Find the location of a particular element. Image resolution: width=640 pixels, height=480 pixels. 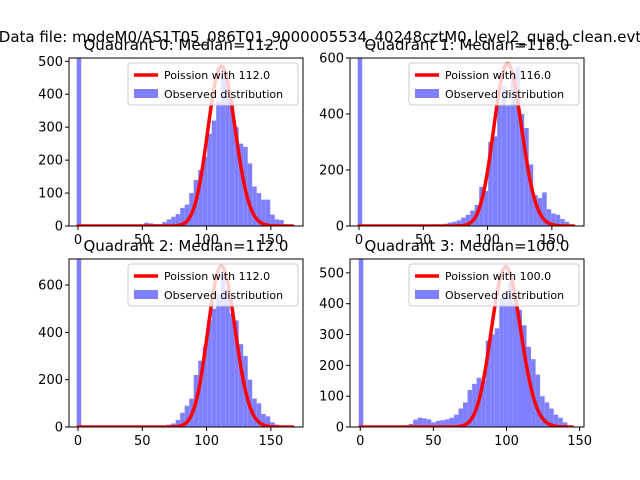

panel-title: Quadrant 3: Median=100.0 is located at coordinates (467, 246).